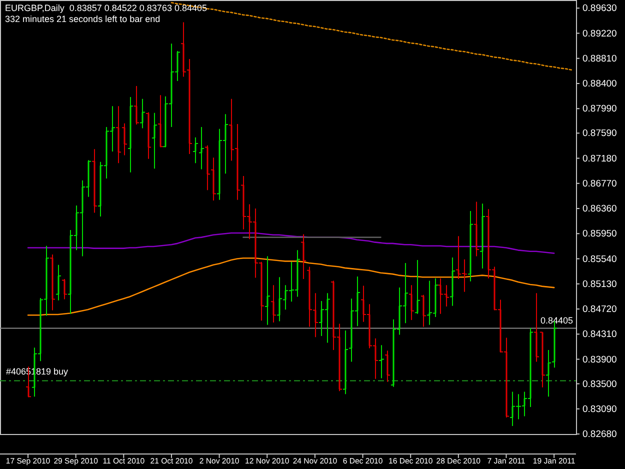 This screenshot has height=469, width=625. Describe the element at coordinates (599, 234) in the screenshot. I see `y-tick-label: 0.85950` at that location.